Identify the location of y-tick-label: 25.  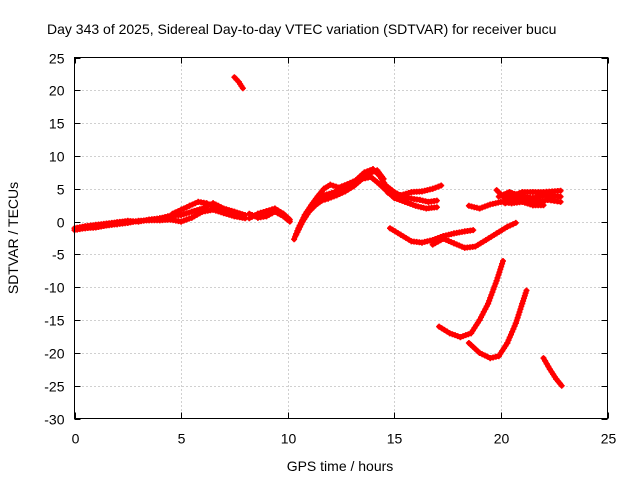
(57, 59).